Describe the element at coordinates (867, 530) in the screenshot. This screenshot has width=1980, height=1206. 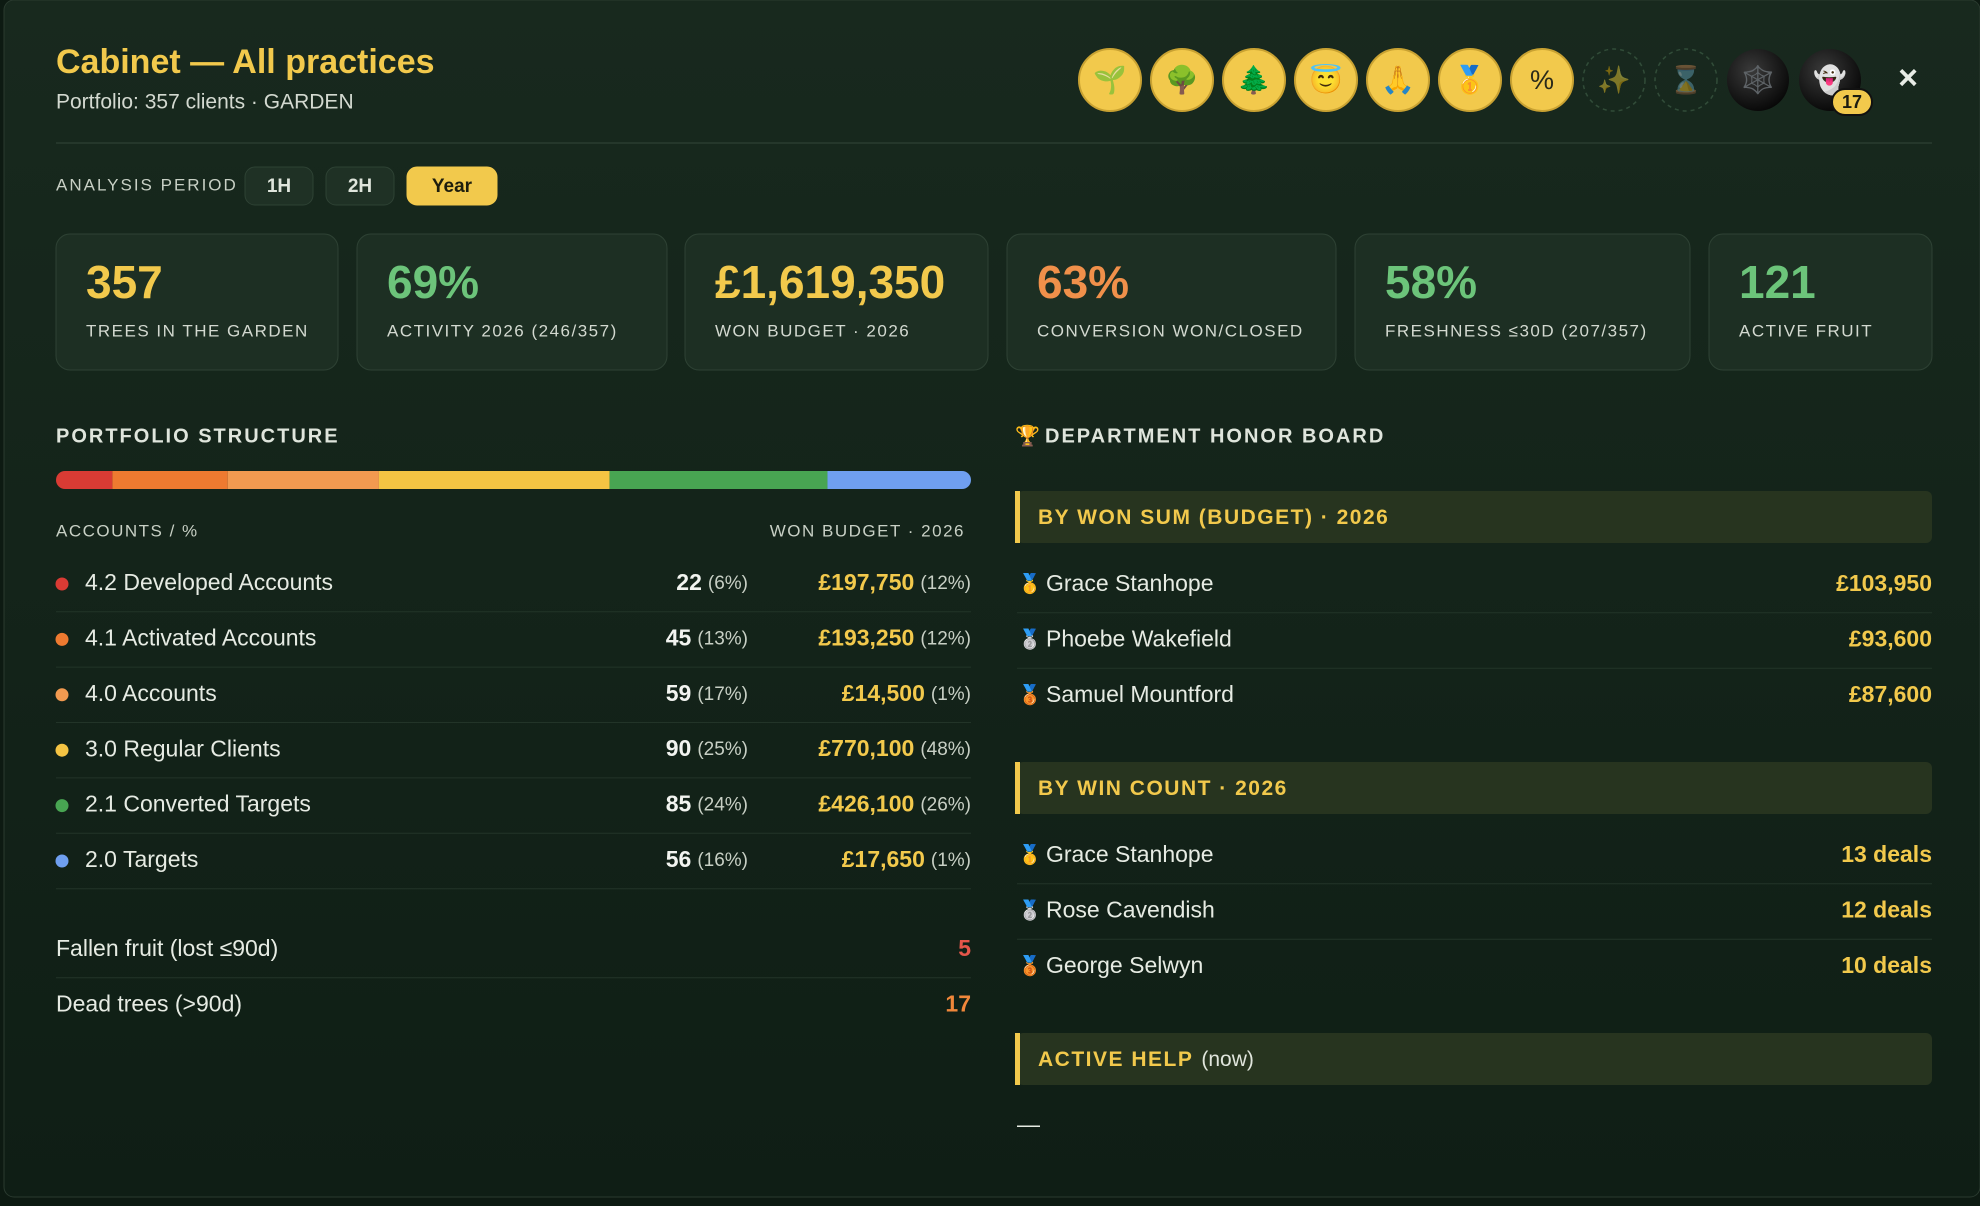
I see `column-header: WON BUDGET · 2026` at that location.